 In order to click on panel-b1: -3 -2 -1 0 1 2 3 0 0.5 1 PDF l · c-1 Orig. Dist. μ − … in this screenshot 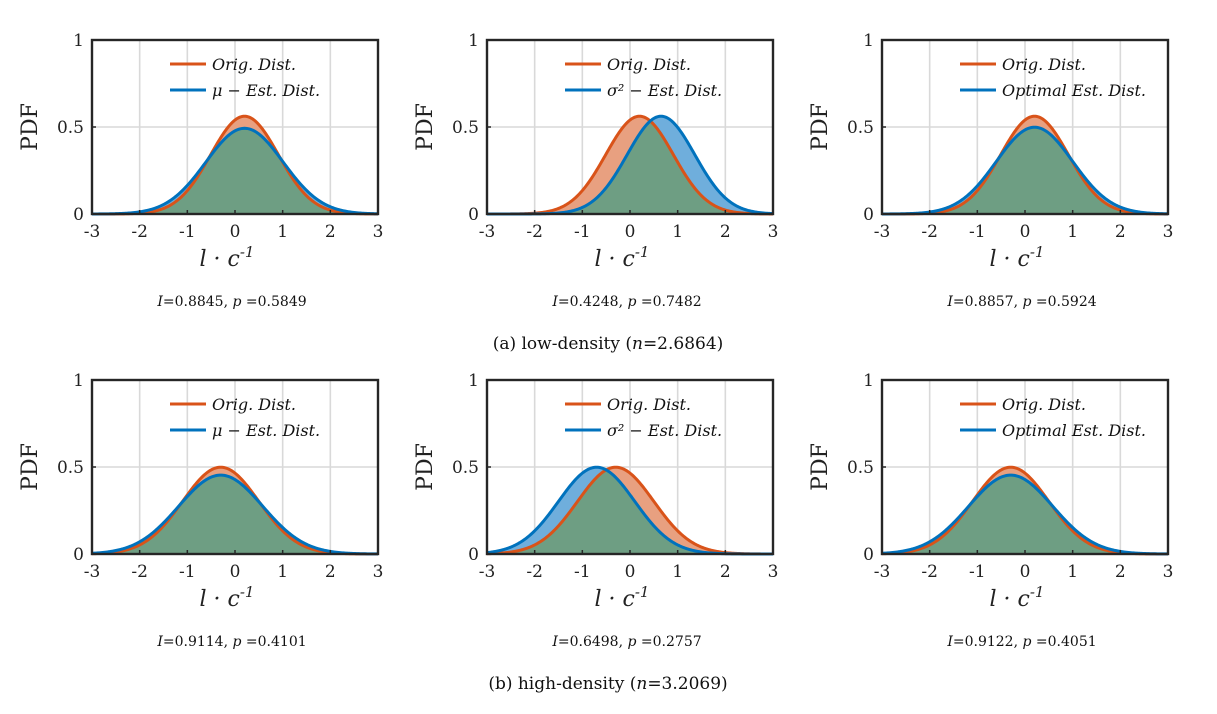, I will do `click(200, 510)`.